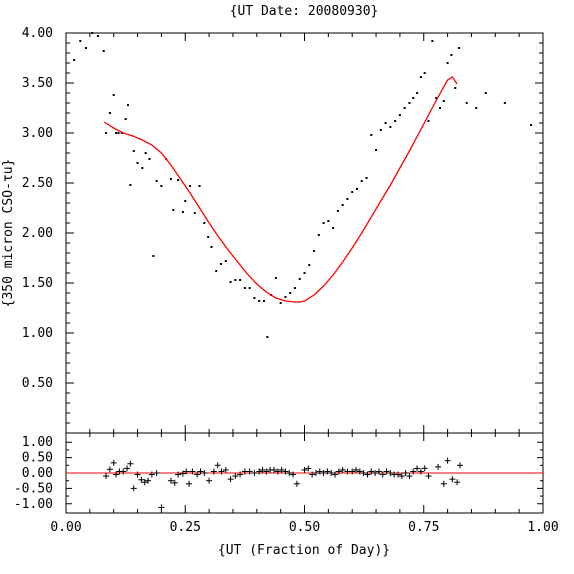 The image size is (574, 574). I want to click on y-axis-label: {350 micron CSO-τu}, so click(8, 233).